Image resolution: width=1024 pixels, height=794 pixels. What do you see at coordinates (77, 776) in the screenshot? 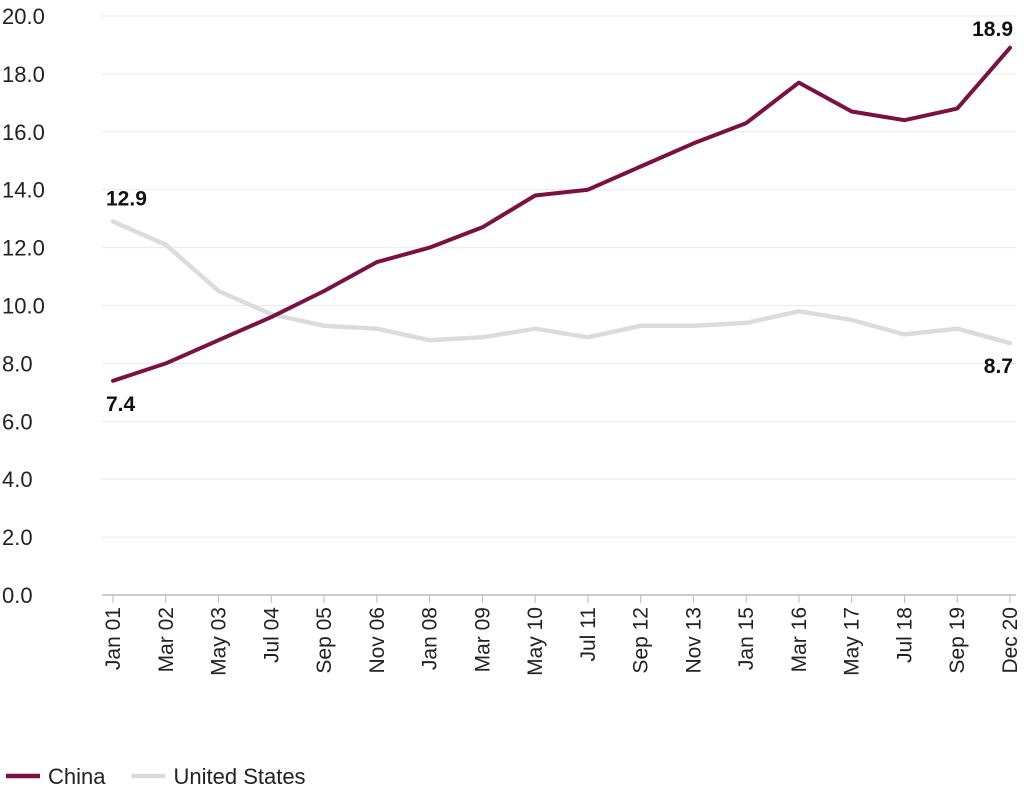
I see `legend-label: China` at bounding box center [77, 776].